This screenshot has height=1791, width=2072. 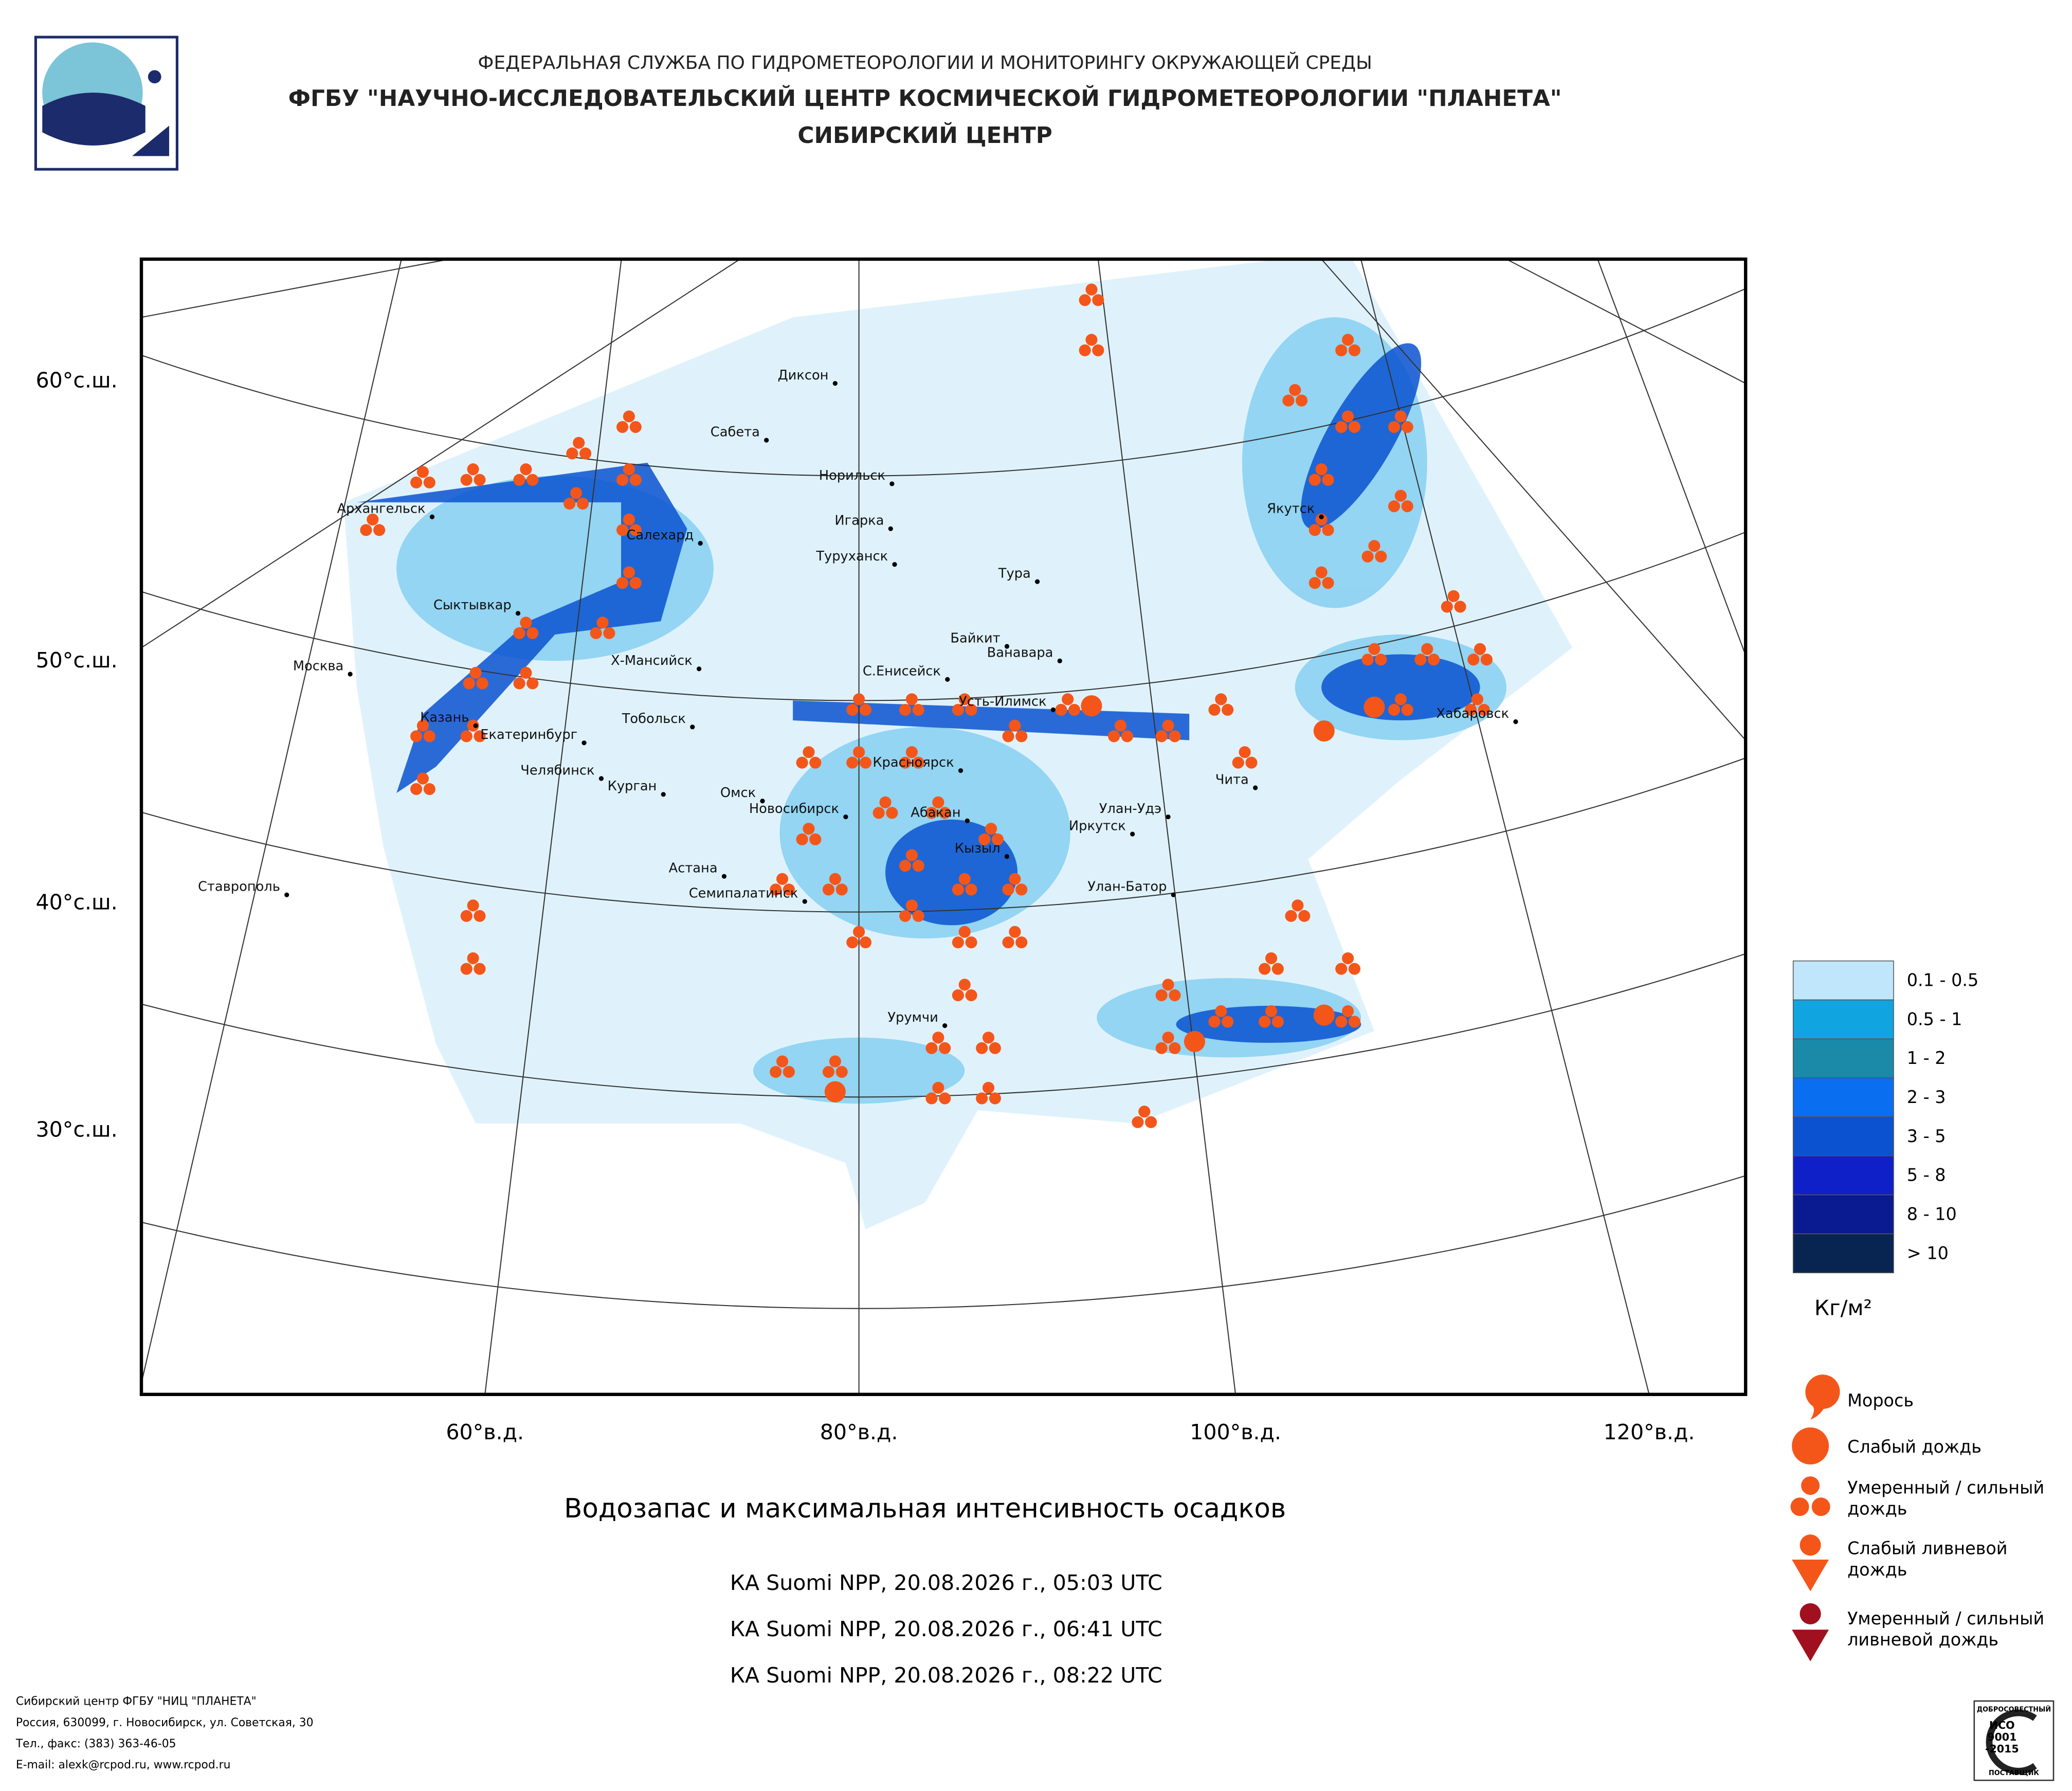 I want to click on badge-text: -2015, so click(x=2002, y=1749).